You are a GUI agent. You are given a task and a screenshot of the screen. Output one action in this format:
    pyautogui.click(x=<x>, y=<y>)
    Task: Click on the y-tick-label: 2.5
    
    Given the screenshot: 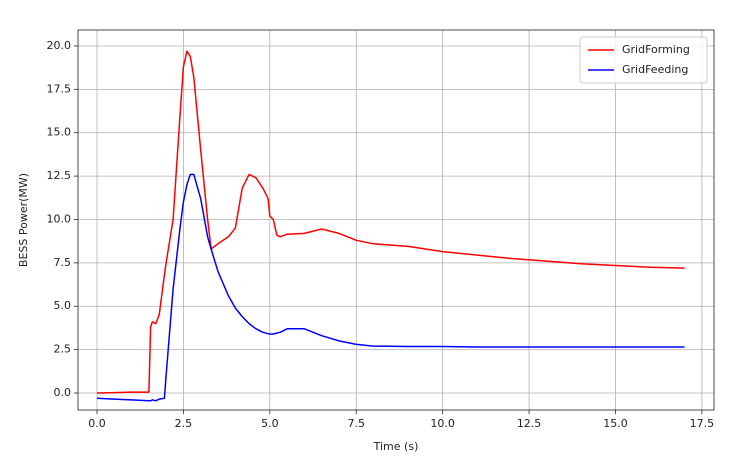 What is the action you would take?
    pyautogui.click(x=63, y=349)
    